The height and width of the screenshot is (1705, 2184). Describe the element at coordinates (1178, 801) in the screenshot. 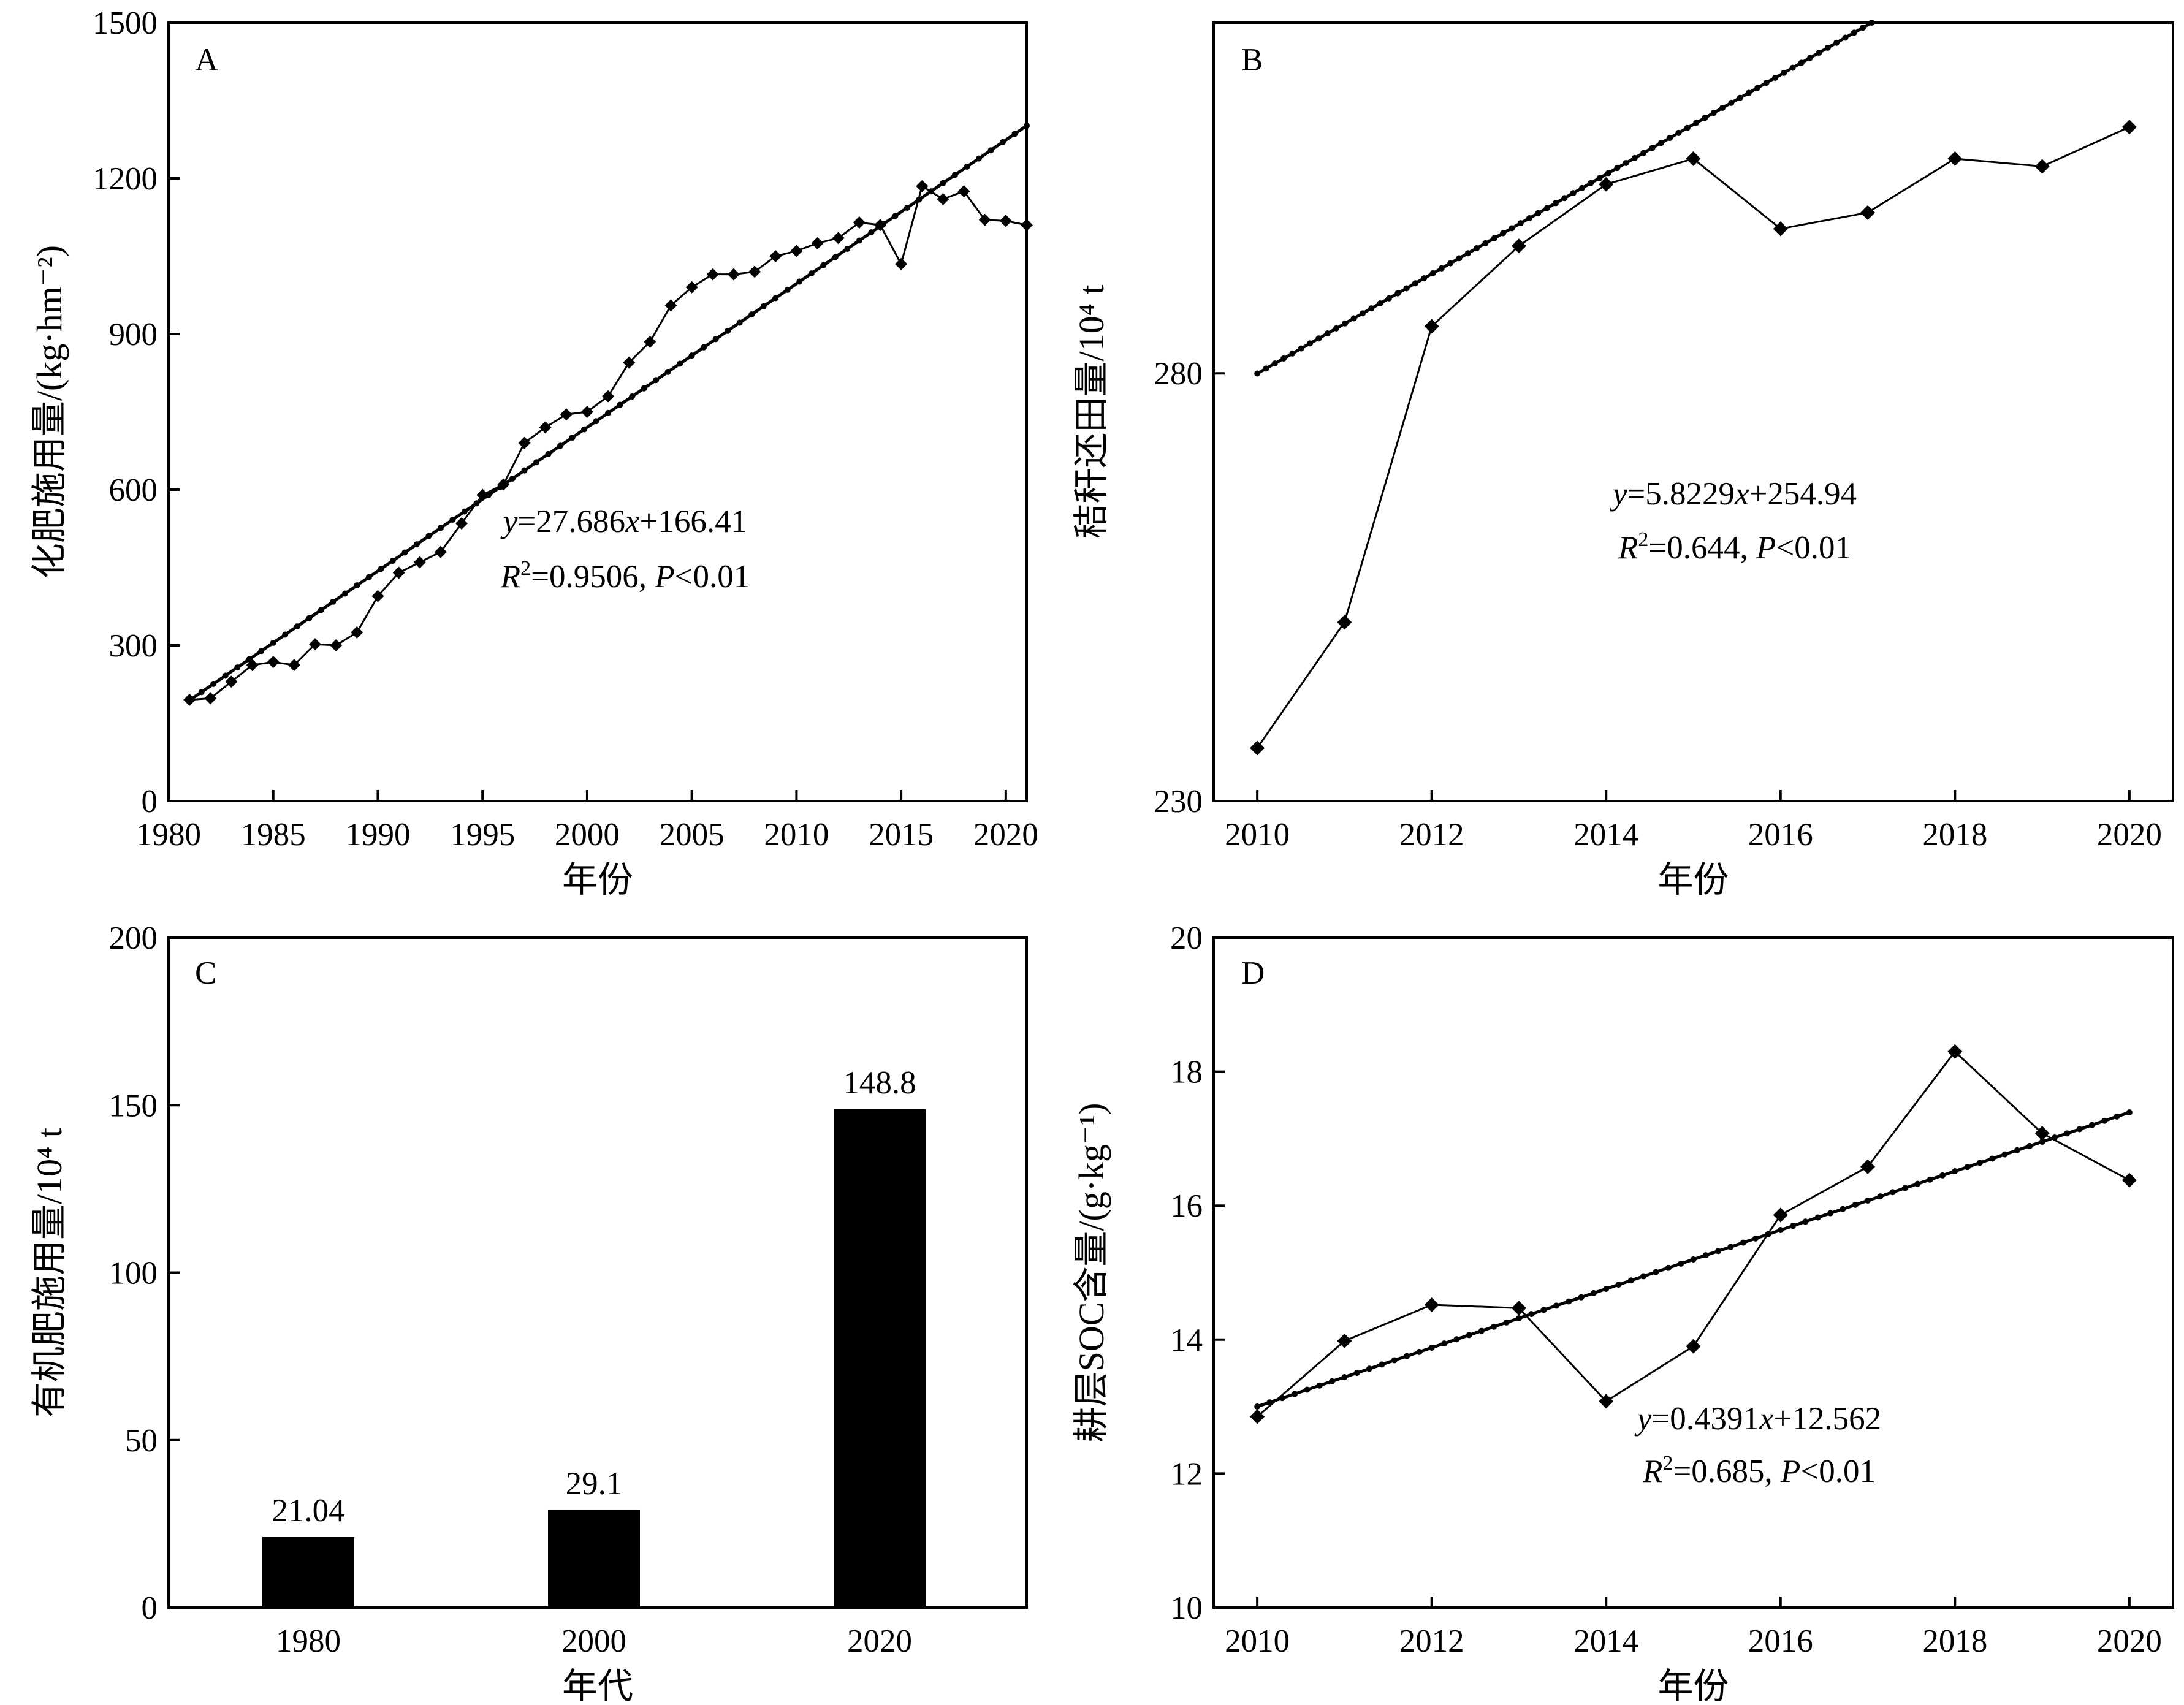

I see `y-tick-label: 230` at that location.